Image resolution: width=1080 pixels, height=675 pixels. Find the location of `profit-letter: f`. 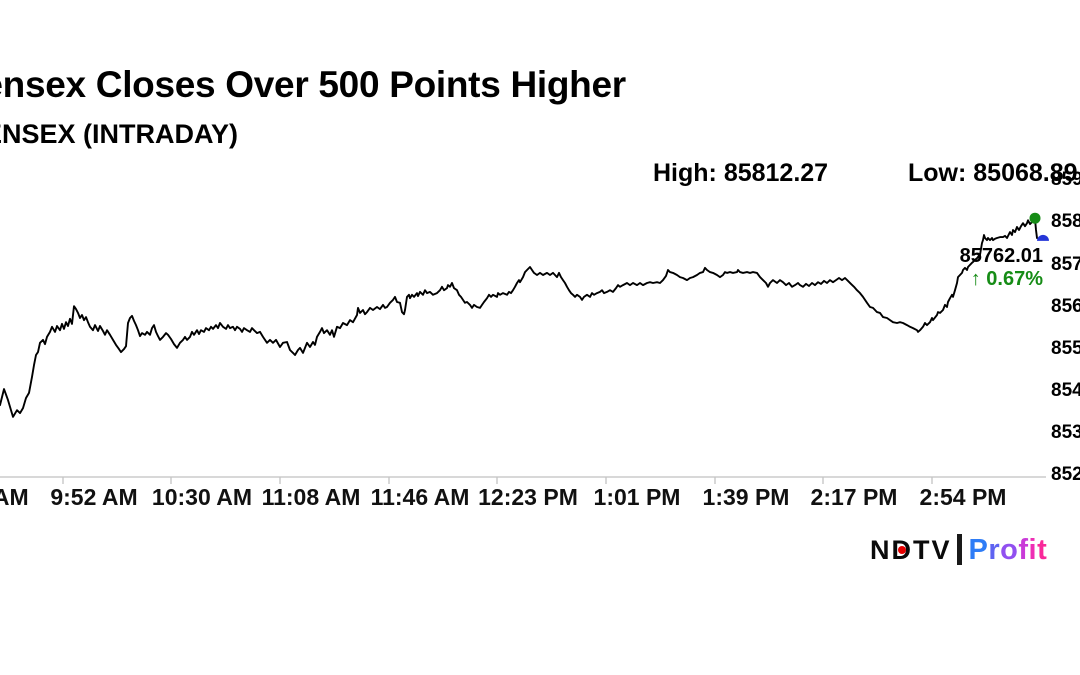

profit-letter: f is located at coordinates (1023, 550).